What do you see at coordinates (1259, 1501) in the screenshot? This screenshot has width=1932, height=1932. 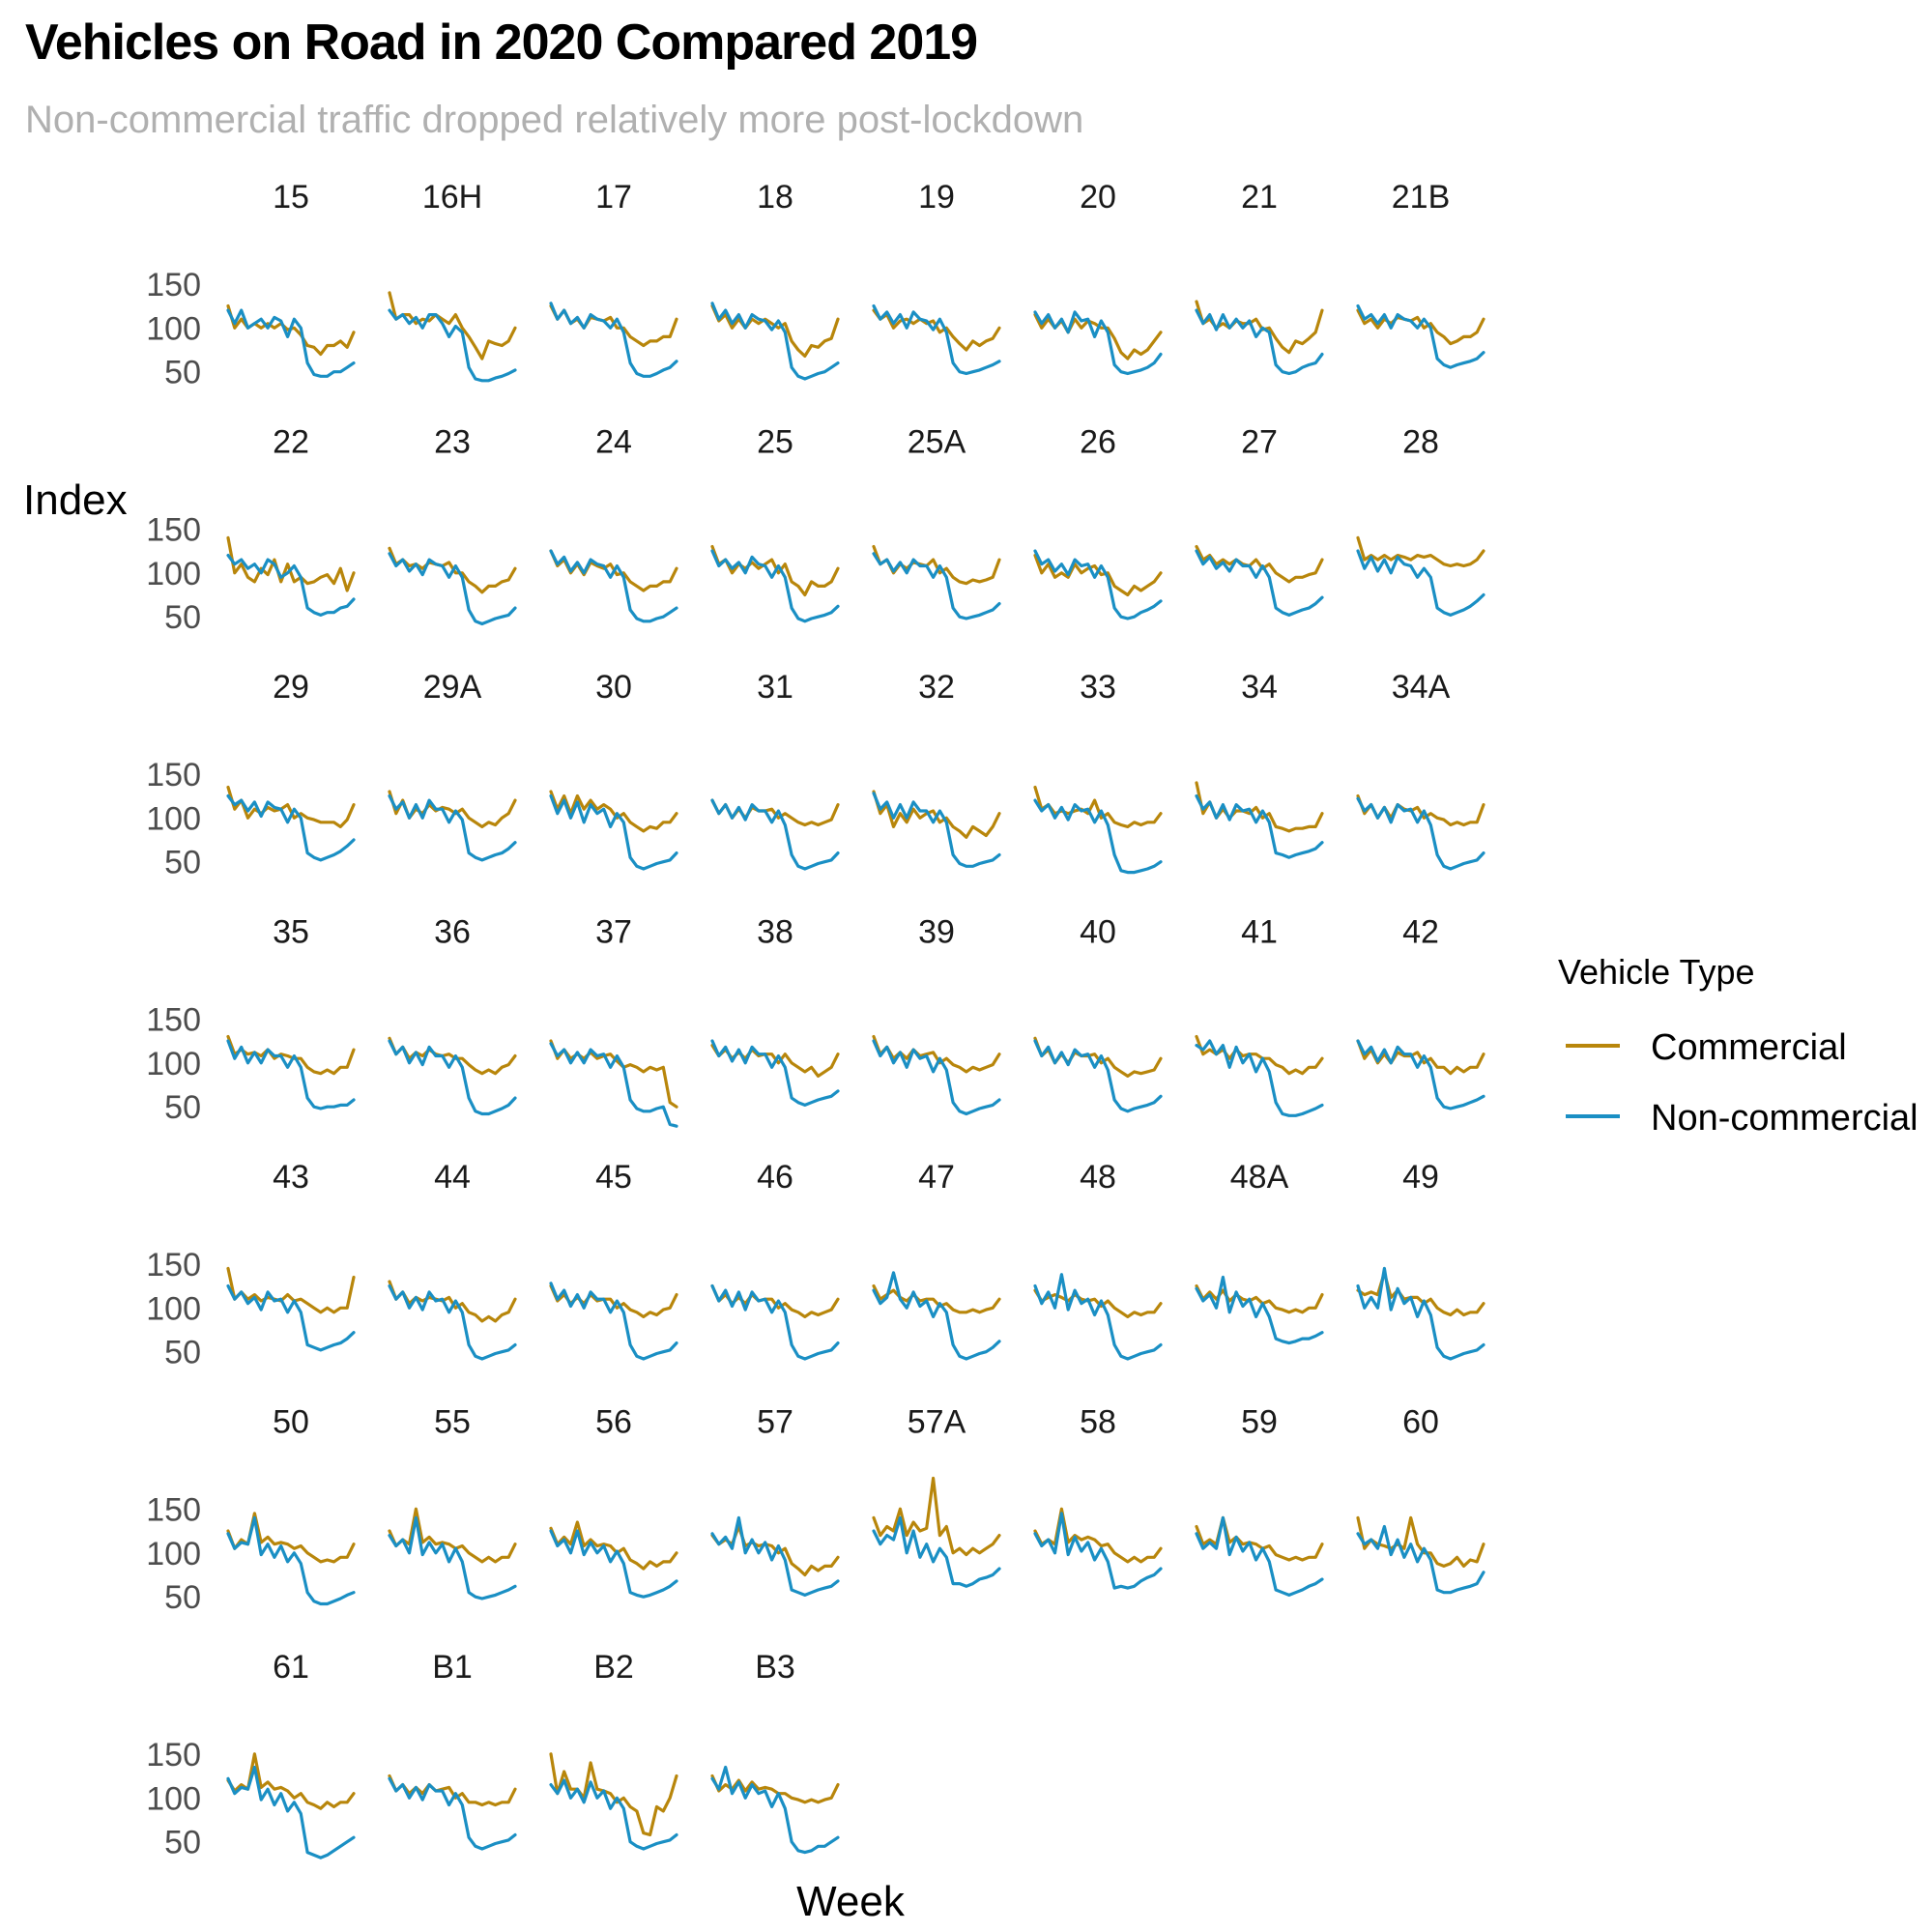 I see `facet-panel: 59` at bounding box center [1259, 1501].